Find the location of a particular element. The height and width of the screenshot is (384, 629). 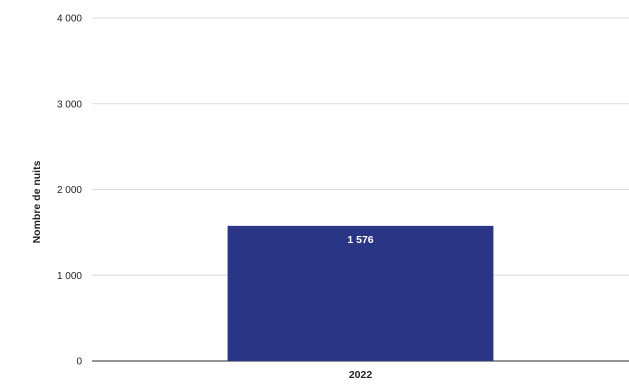

y-axis-label: Nombre de nuits is located at coordinates (37, 201).